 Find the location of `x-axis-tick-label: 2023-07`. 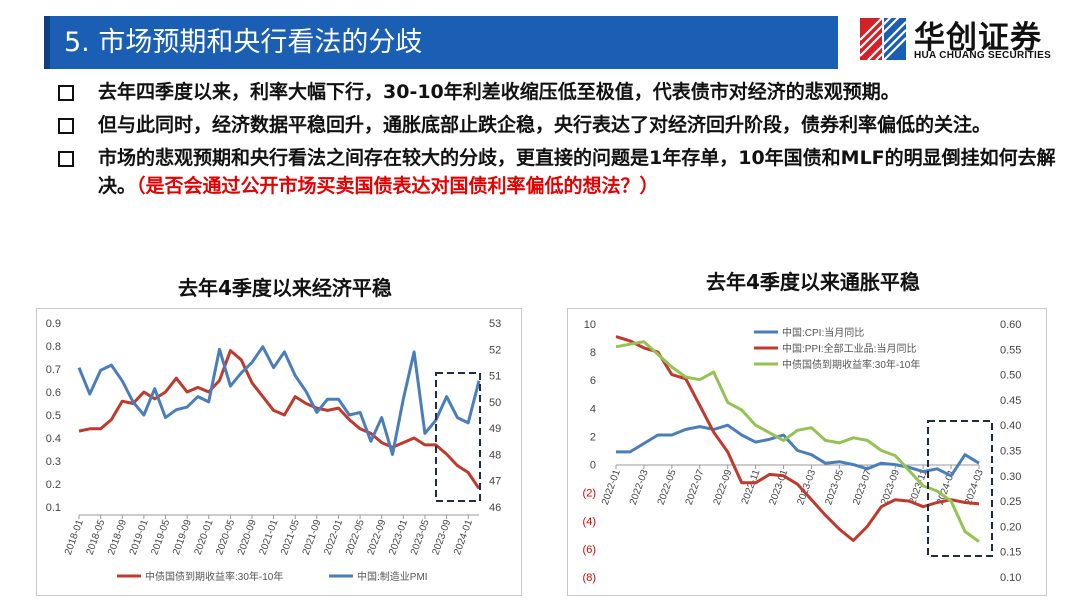

x-axis-tick-label: 2023-07 is located at coordinates (862, 487).